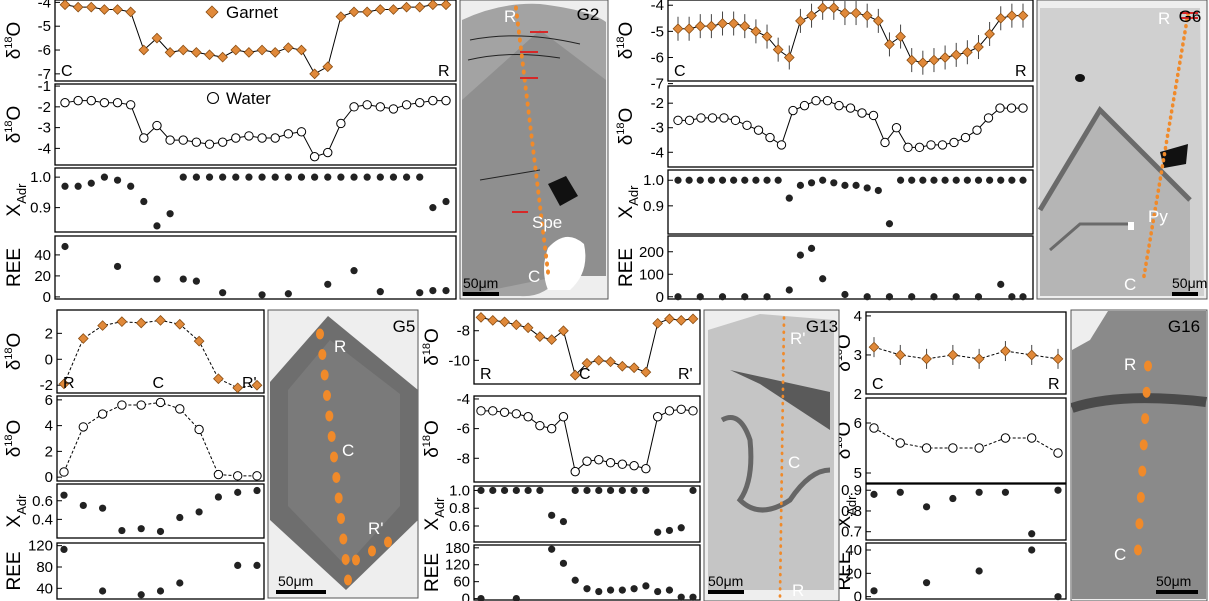 This screenshot has width=1209, height=601. Describe the element at coordinates (295, 581) in the screenshot. I see `scale-bar-label: 50μm` at that location.